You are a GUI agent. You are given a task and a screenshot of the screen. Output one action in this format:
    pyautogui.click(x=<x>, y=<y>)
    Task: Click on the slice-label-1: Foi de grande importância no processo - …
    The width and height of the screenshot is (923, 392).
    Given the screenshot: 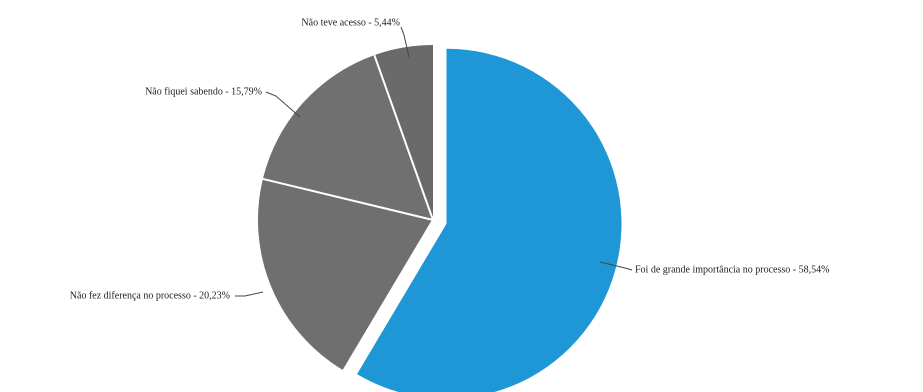 What is the action you would take?
    pyautogui.click(x=732, y=269)
    